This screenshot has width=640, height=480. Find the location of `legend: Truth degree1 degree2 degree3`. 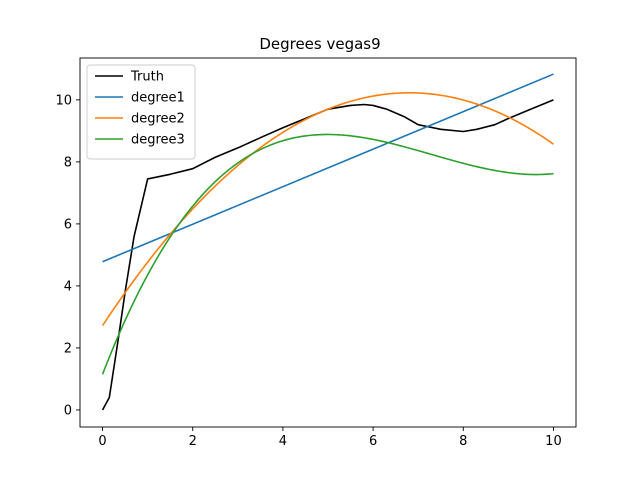

legend: Truth degree1 degree2 degree3 is located at coordinates (141, 112).